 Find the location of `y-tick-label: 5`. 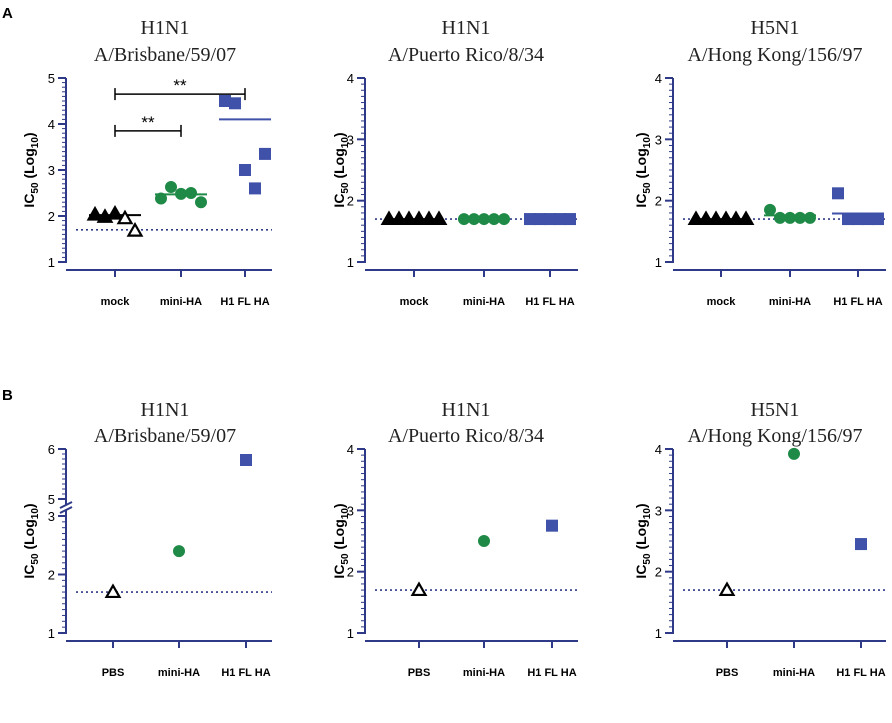

y-tick-label: 5 is located at coordinates (51, 499).